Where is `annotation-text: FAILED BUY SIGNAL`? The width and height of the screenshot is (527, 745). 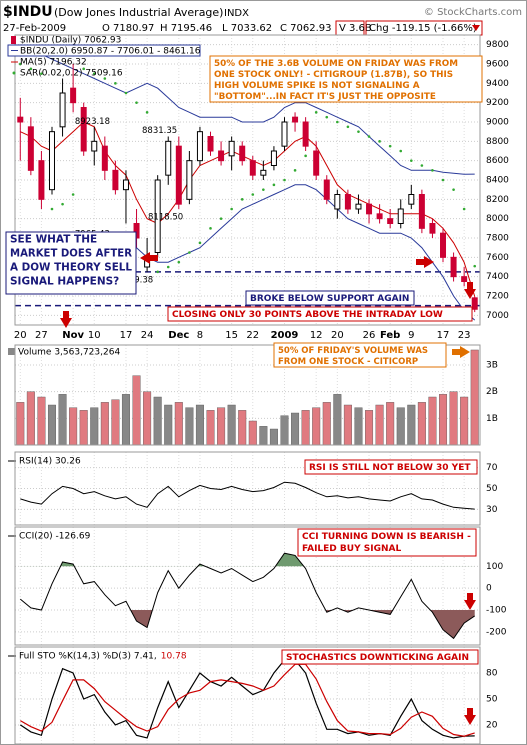
annotation-text: FAILED BUY SIGNAL is located at coordinates (351, 549).